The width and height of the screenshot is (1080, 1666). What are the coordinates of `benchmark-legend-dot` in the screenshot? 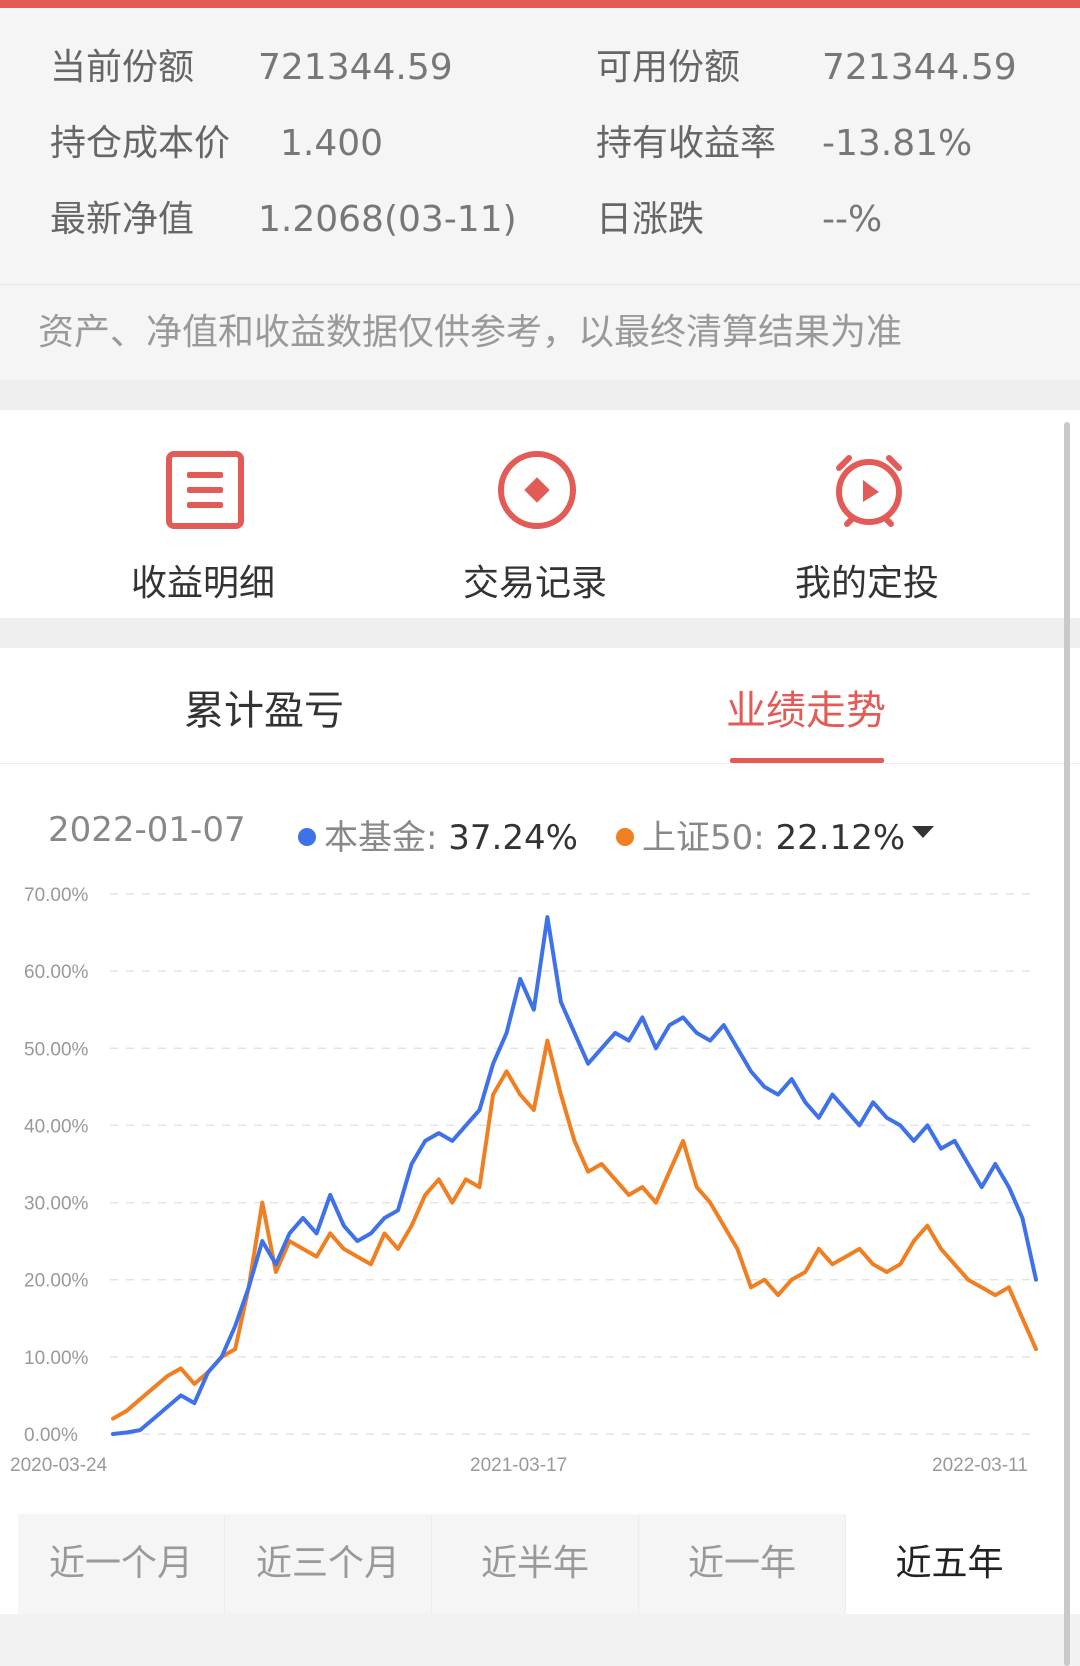 It's located at (625, 836).